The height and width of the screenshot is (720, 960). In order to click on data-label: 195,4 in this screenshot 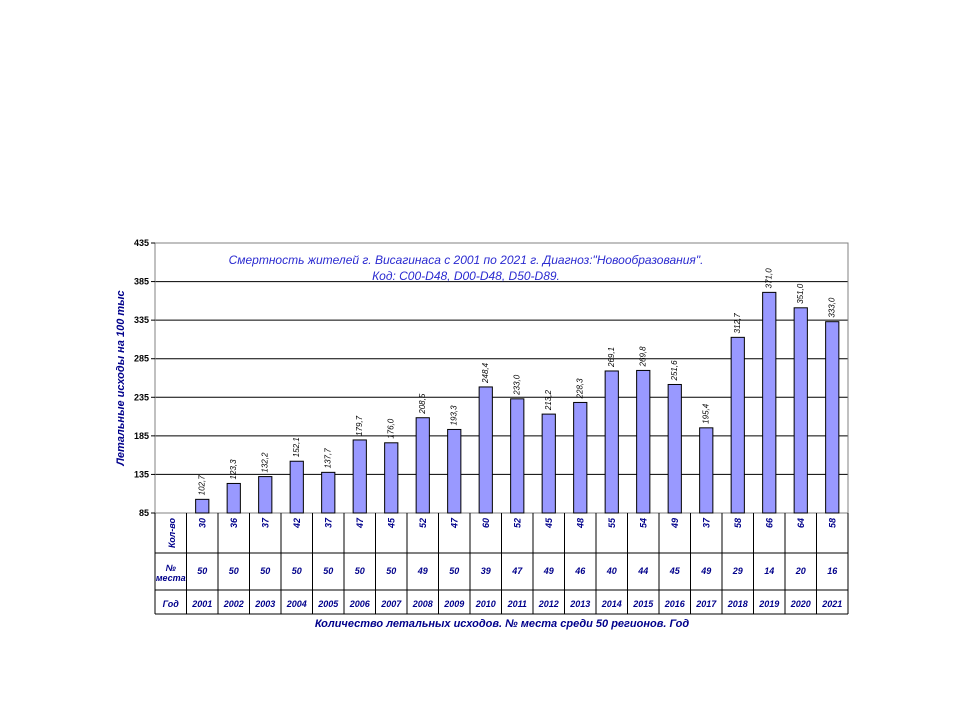, I will do `click(705, 413)`.